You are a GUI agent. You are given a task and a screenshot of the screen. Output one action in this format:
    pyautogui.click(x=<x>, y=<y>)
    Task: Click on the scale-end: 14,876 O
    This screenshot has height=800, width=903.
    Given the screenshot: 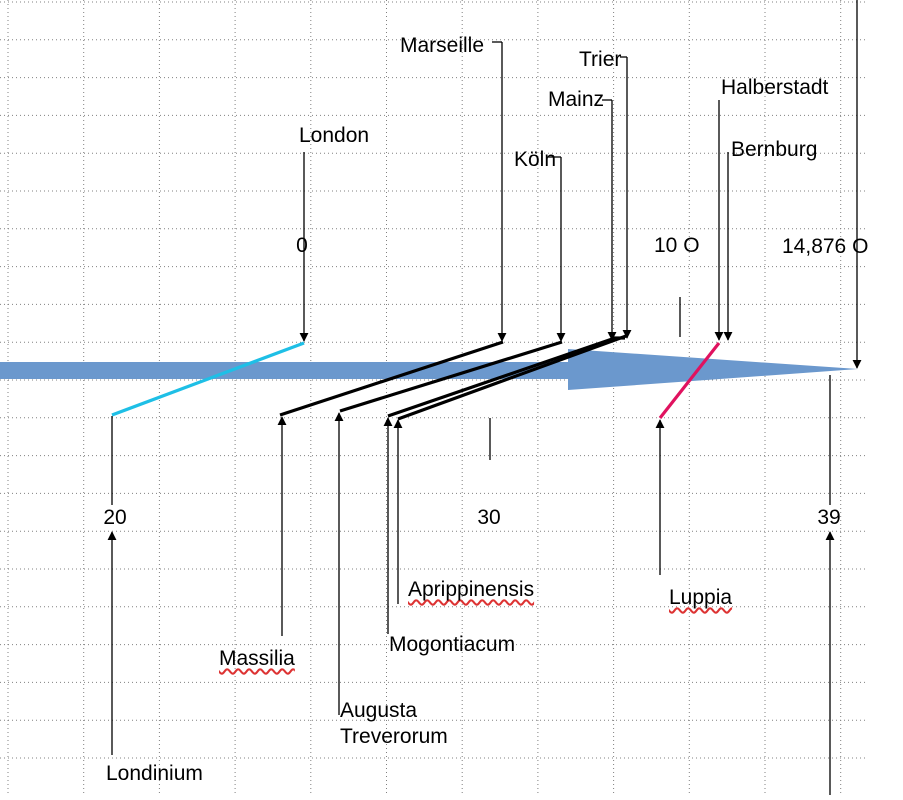 What is the action you would take?
    pyautogui.click(x=825, y=246)
    